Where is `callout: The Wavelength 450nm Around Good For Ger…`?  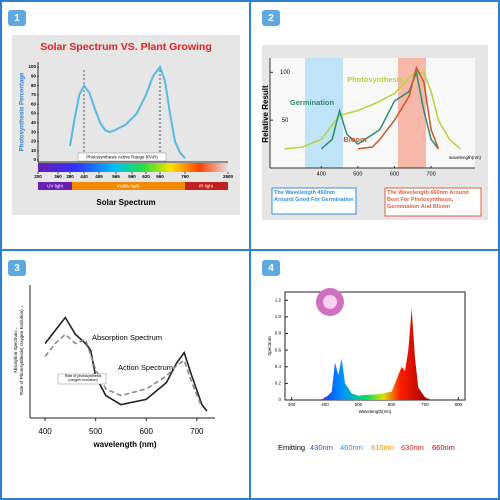 callout: The Wavelength 450nm Around Good For Ger… is located at coordinates (314, 196).